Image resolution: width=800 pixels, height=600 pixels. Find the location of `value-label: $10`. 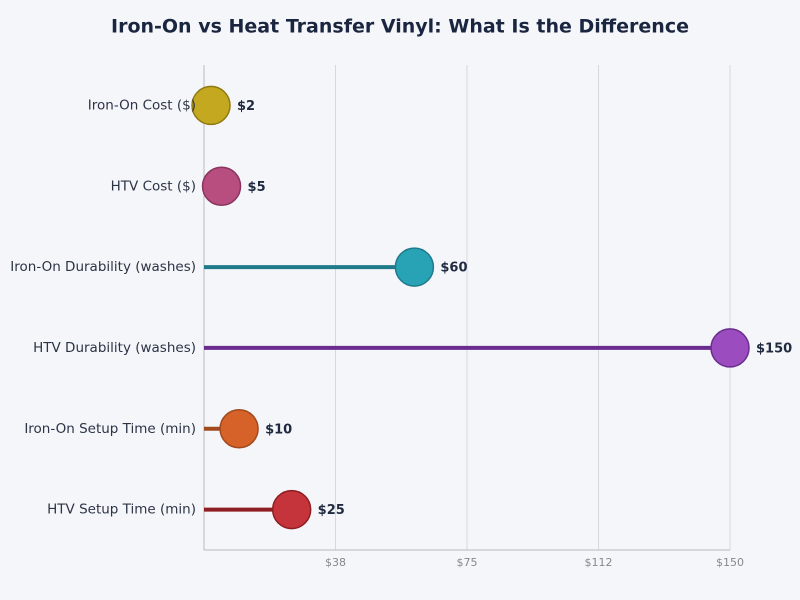

value-label: $10 is located at coordinates (278, 429).